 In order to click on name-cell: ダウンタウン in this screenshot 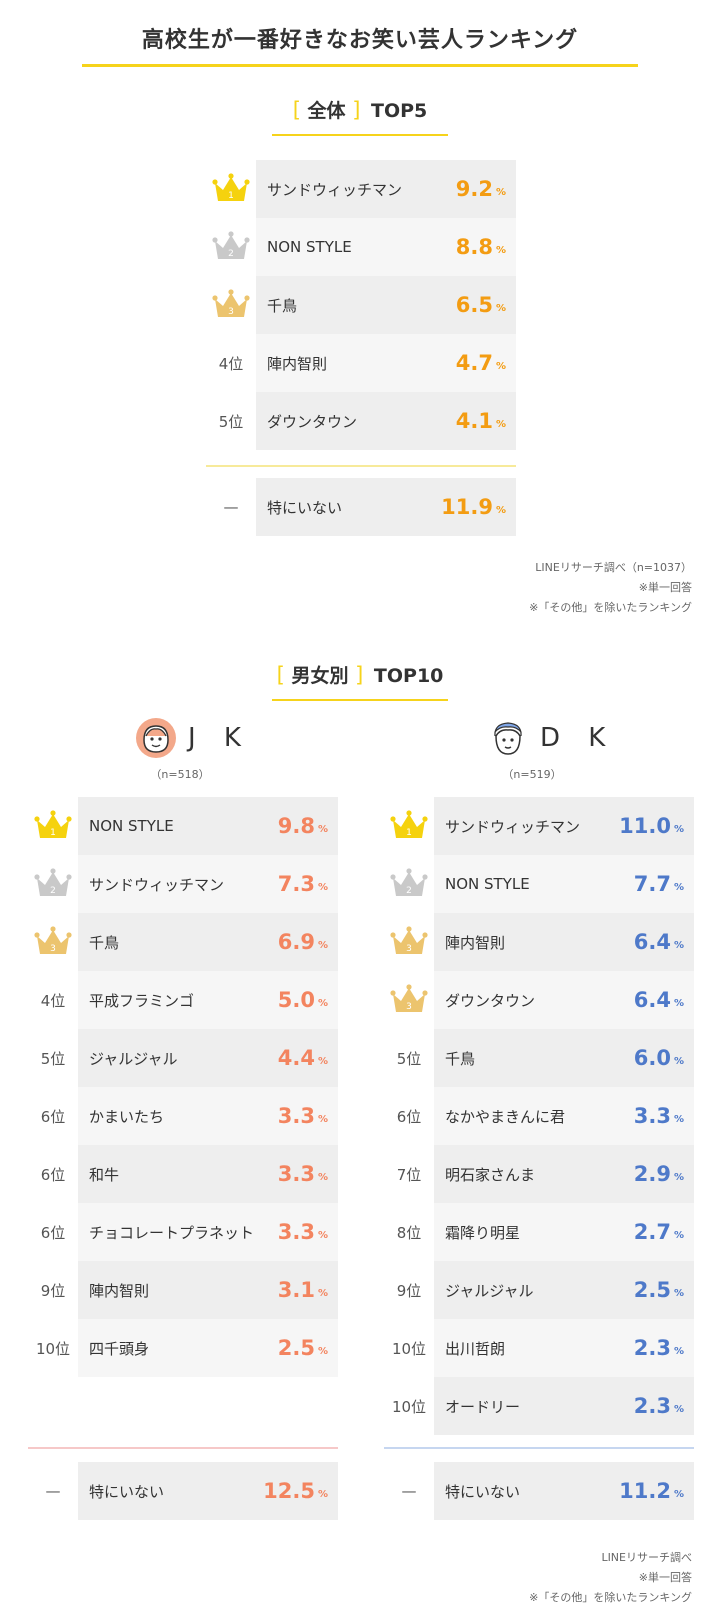, I will do `click(386, 421)`.